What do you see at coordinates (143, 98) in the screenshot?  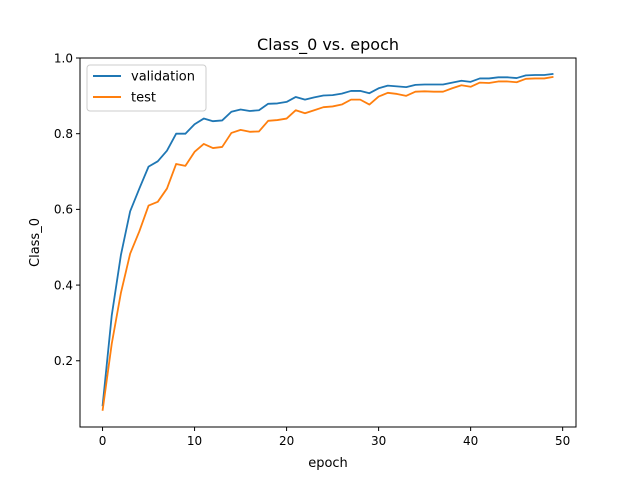 I see `legend-label-test: test` at bounding box center [143, 98].